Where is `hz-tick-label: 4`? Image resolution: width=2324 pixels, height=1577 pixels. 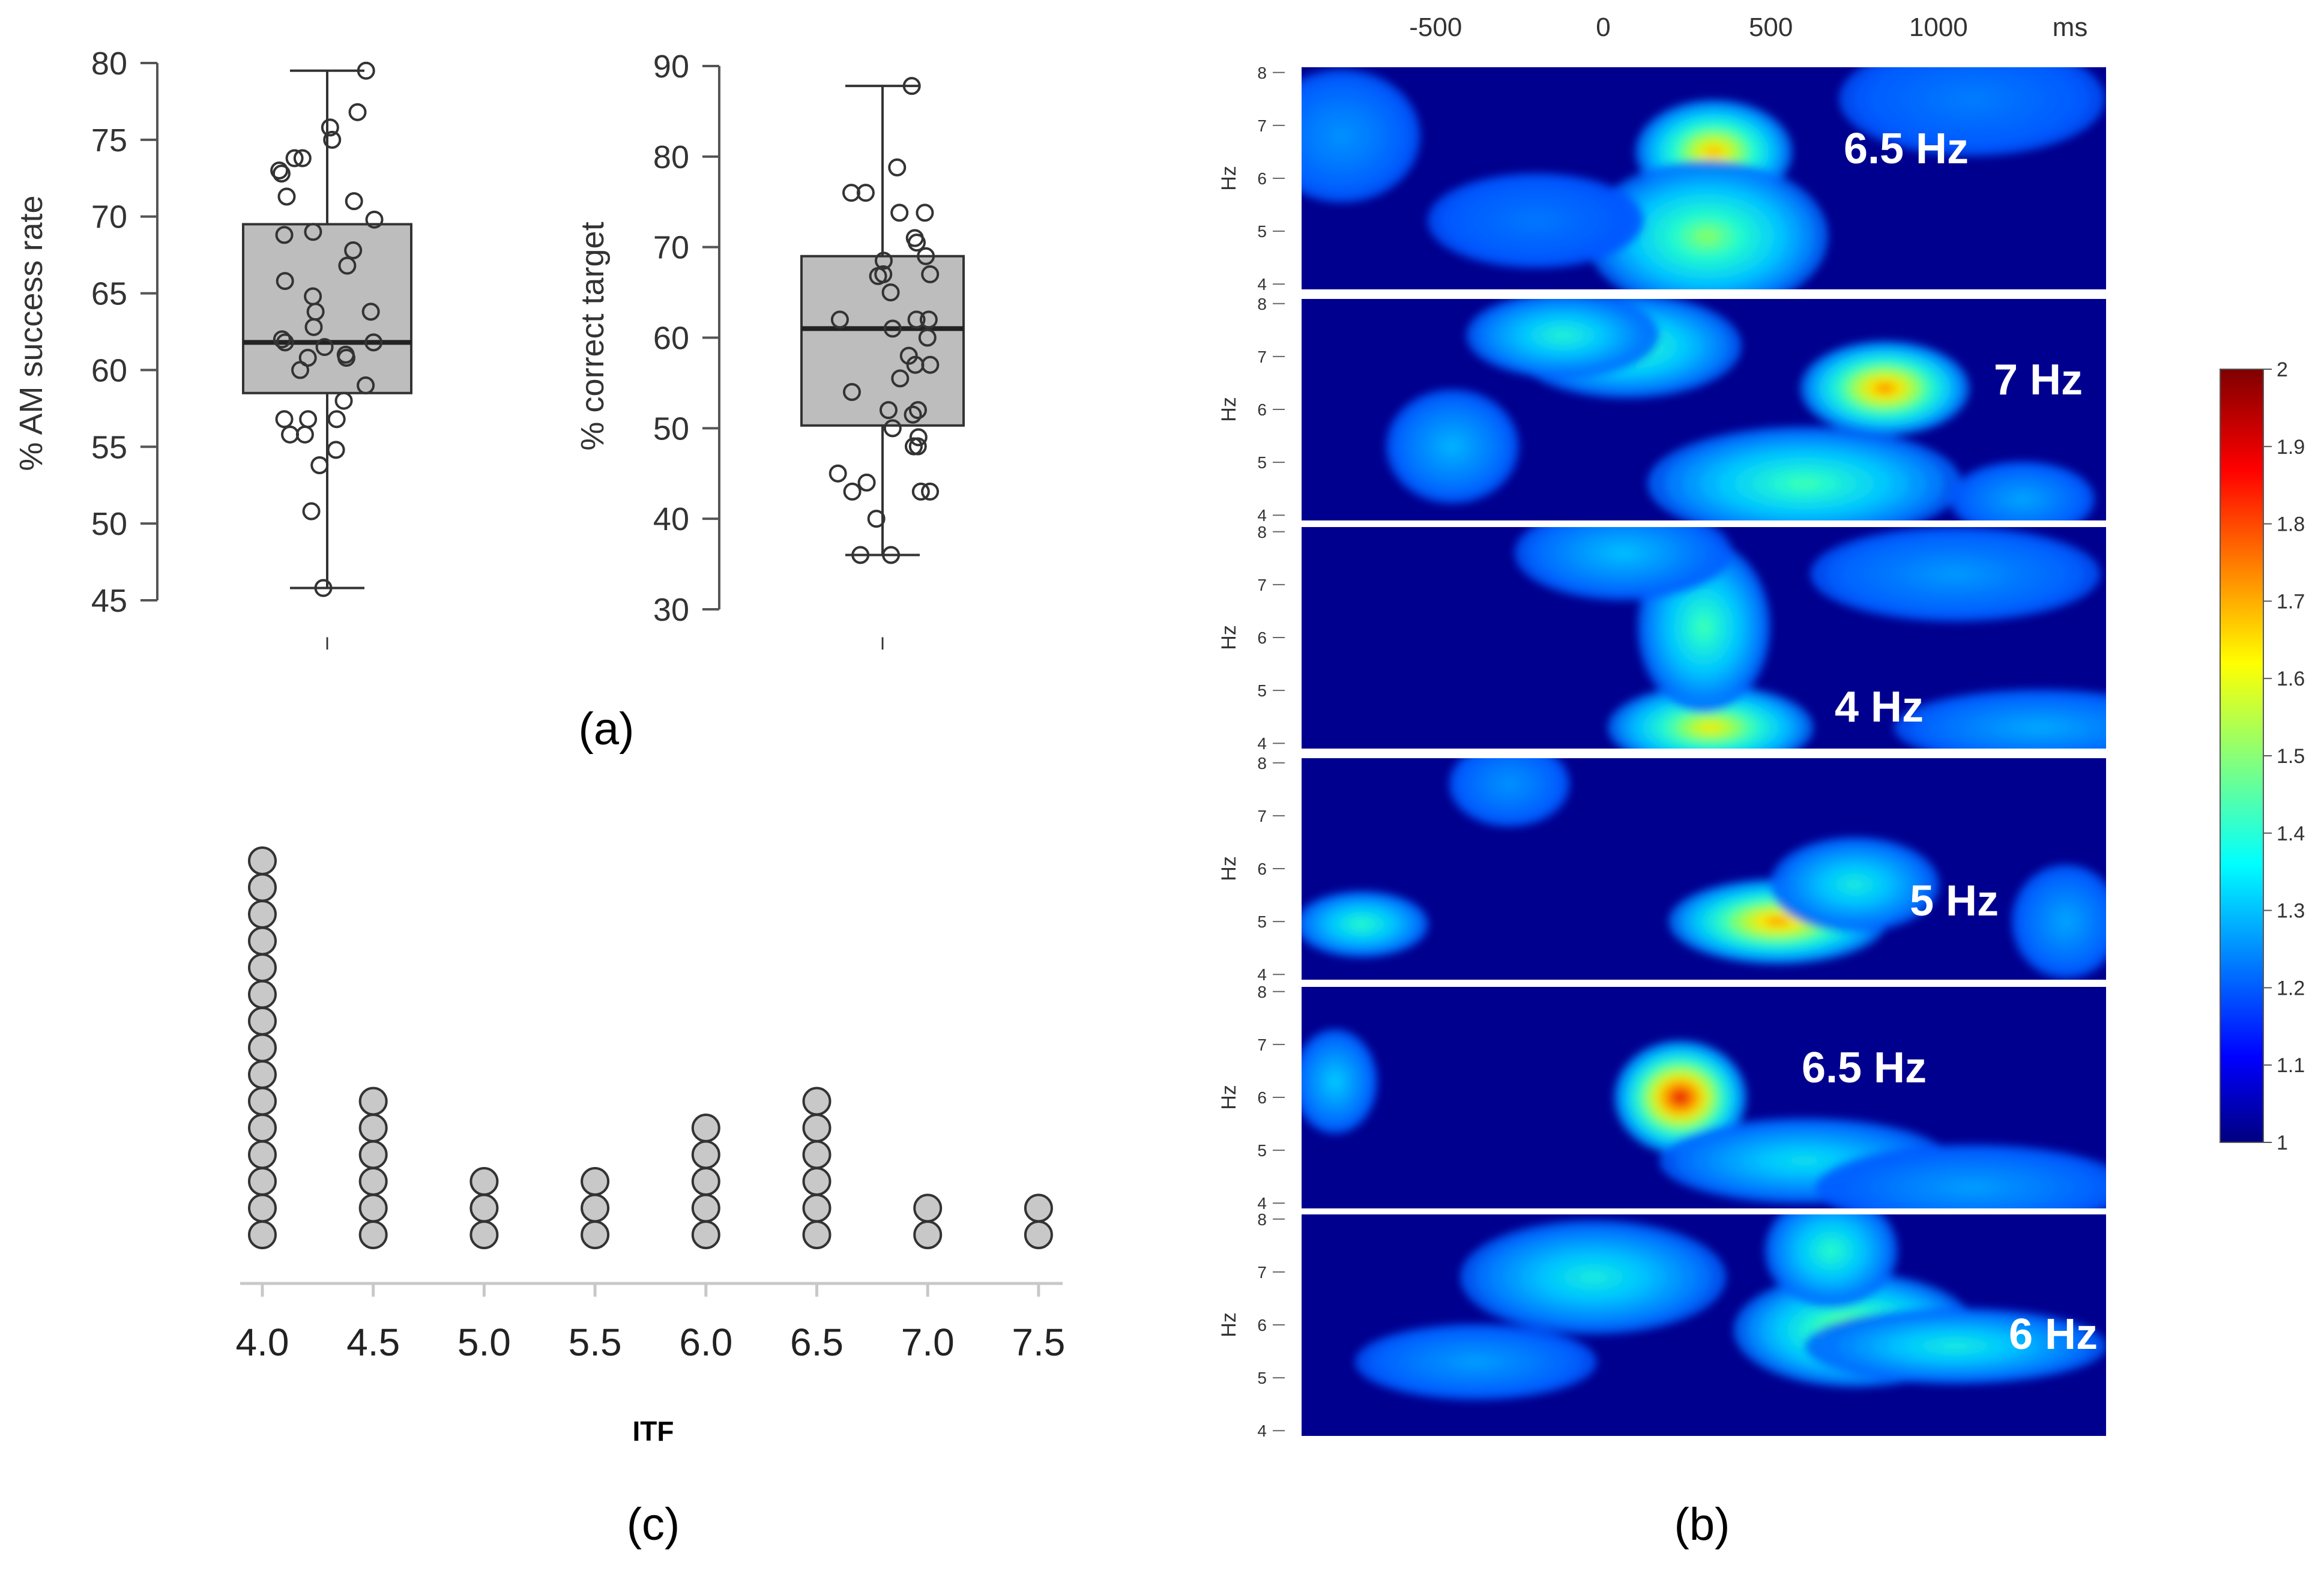
hz-tick-label: 4 is located at coordinates (1262, 974).